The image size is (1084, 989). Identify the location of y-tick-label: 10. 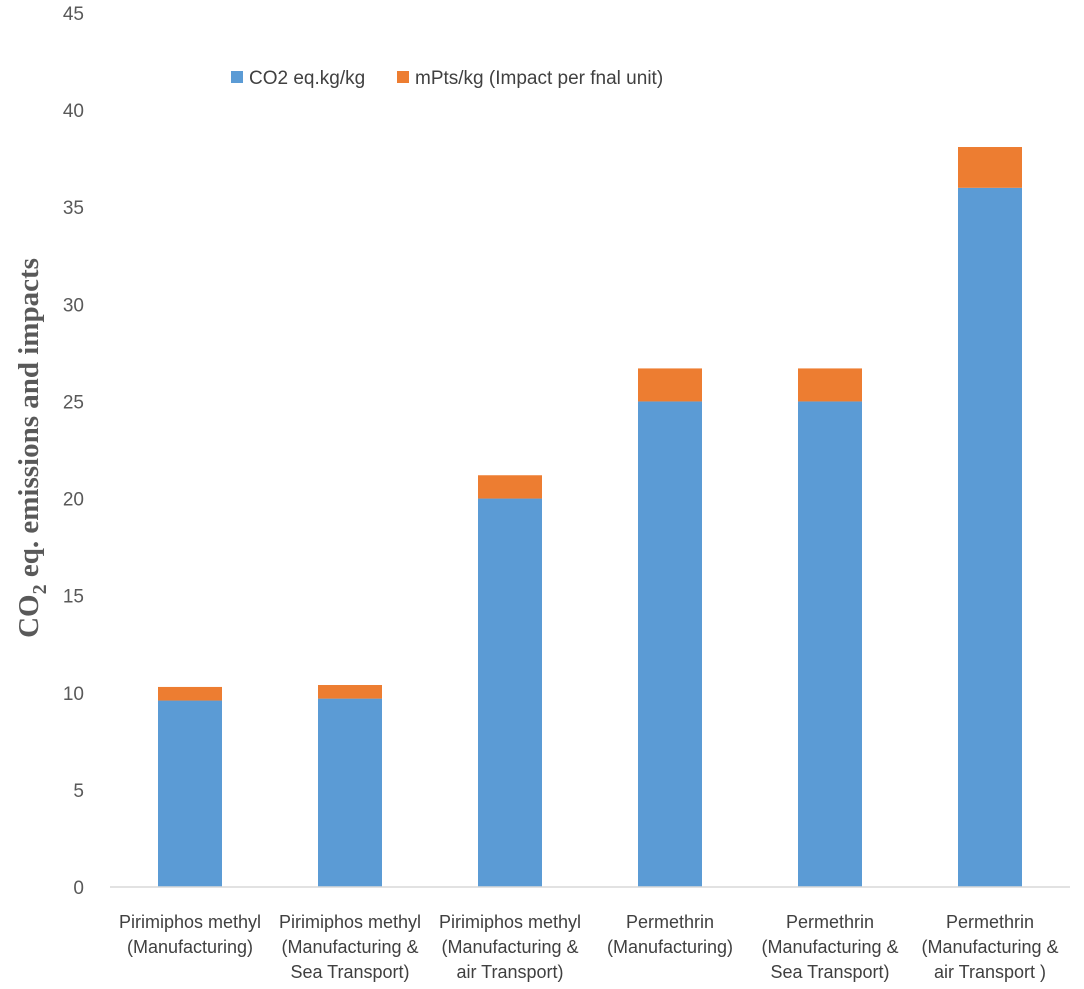
(73, 694).